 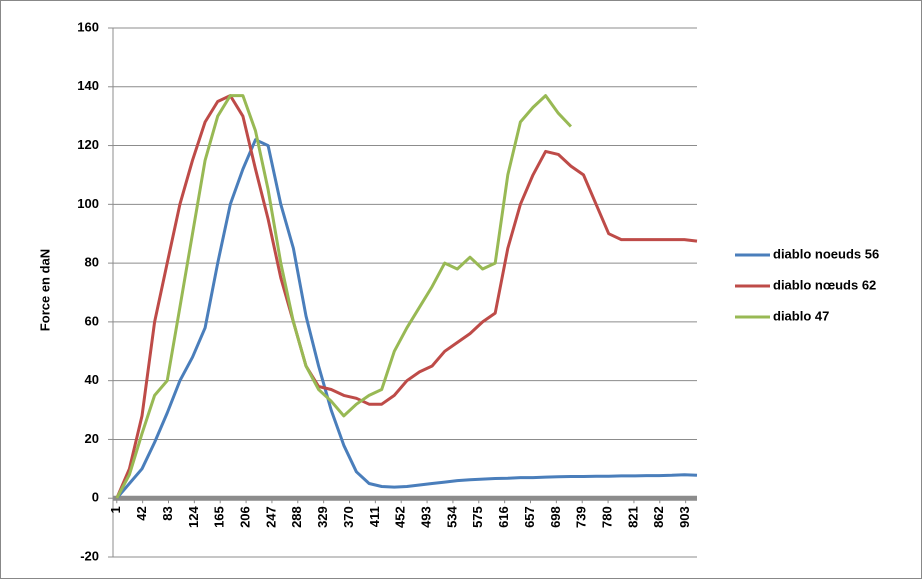 I want to click on legend-label: diablo 47, so click(x=801, y=315).